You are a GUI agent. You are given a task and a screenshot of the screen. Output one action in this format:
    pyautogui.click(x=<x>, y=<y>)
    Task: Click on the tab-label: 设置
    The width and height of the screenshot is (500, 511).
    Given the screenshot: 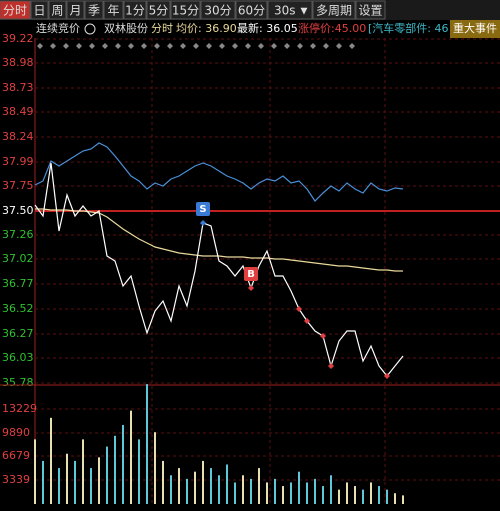 What is the action you would take?
    pyautogui.click(x=370, y=11)
    